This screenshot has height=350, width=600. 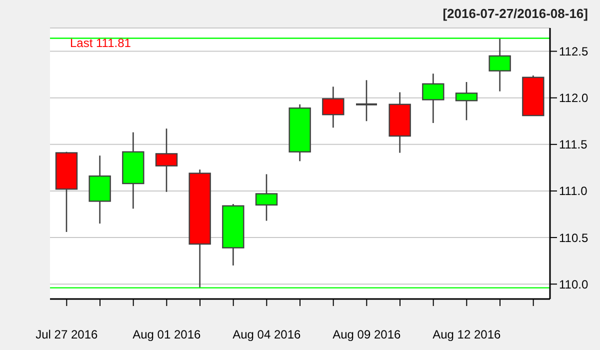 I want to click on x-tick-label: Aug 09 2016, so click(x=367, y=335).